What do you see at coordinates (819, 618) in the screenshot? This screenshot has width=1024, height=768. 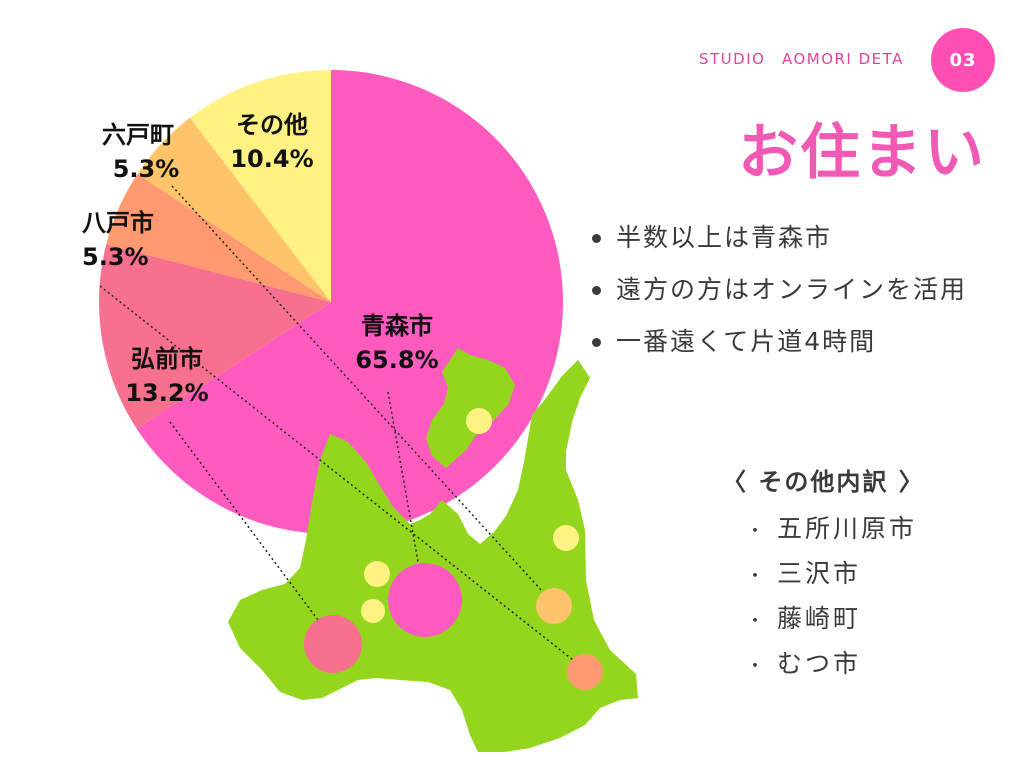 I see `other-breakdown-item-label: 藤崎町` at bounding box center [819, 618].